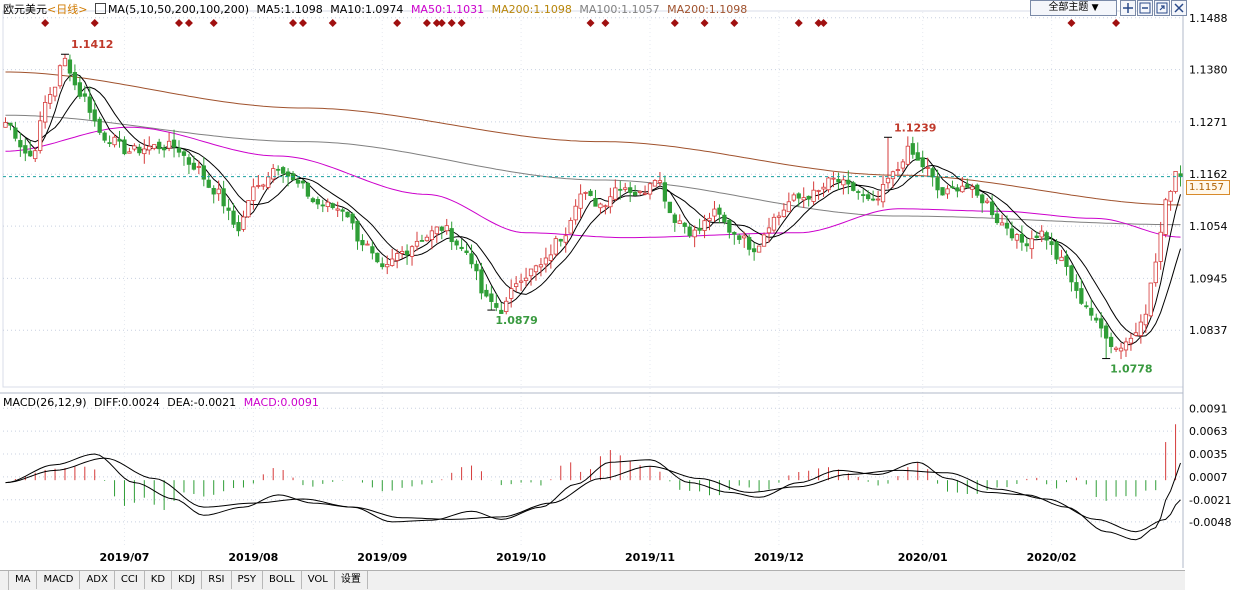 The height and width of the screenshot is (590, 1256). What do you see at coordinates (159, 580) in the screenshot?
I see `tab-kd: KD` at bounding box center [159, 580].